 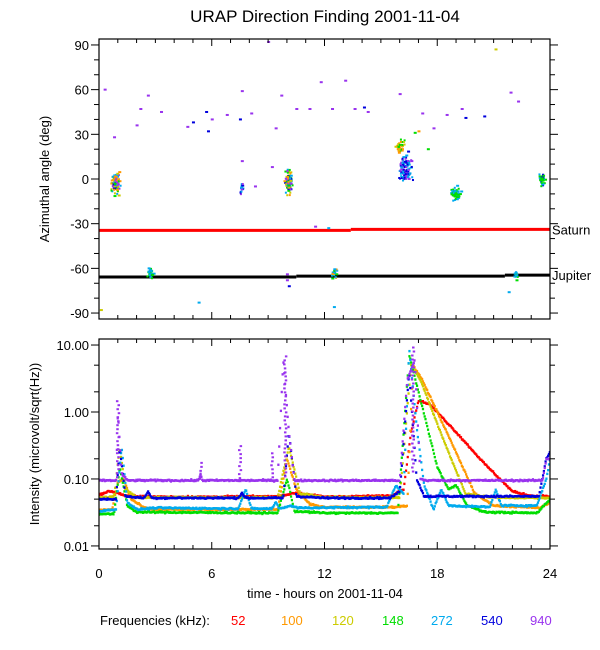 What do you see at coordinates (238, 620) in the screenshot?
I see `legend-item-52: 52` at bounding box center [238, 620].